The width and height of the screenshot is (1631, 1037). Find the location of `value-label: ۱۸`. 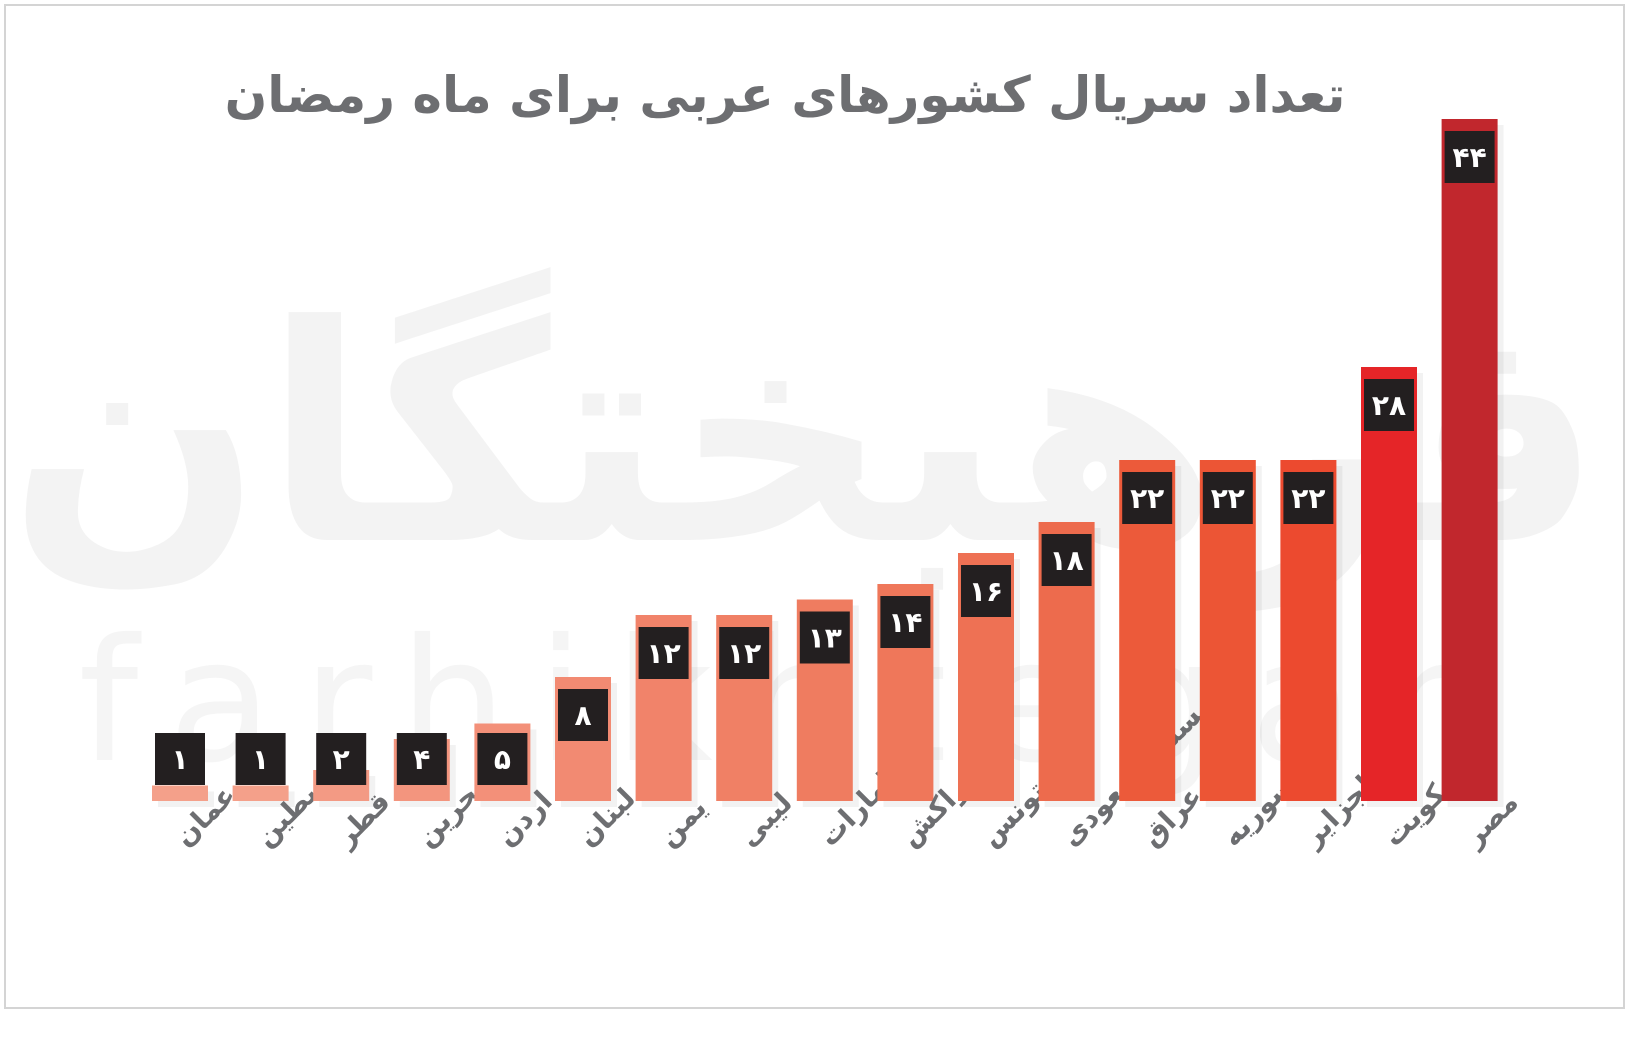

value-label: ۱۸ is located at coordinates (1067, 560).